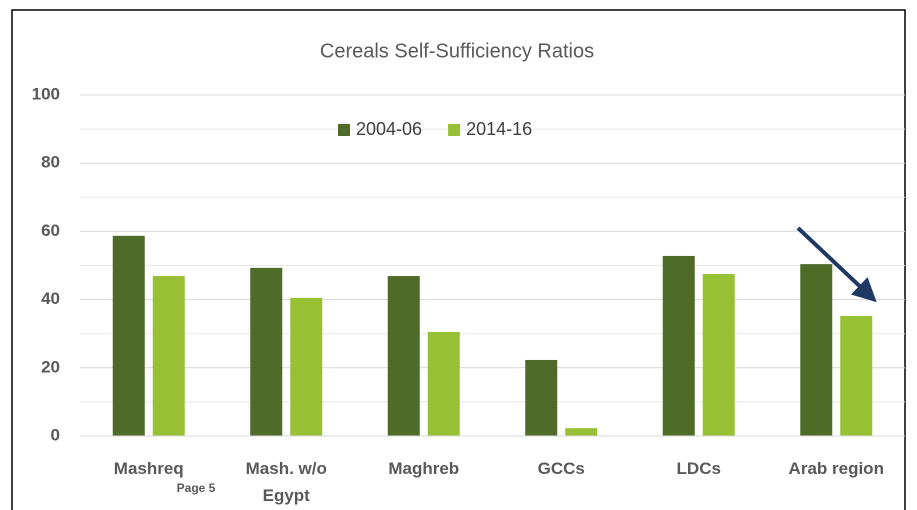 The height and width of the screenshot is (510, 917). What do you see at coordinates (50, 162) in the screenshot?
I see `y-tick-label: 80` at bounding box center [50, 162].